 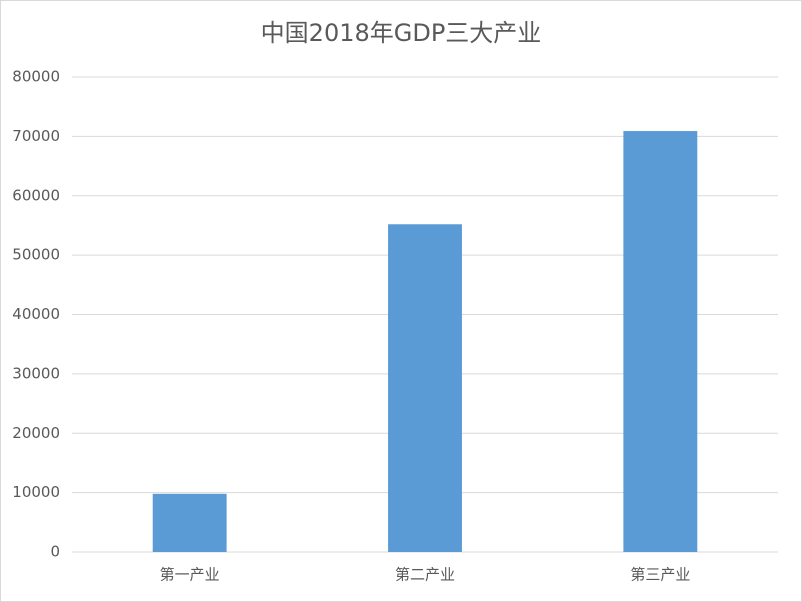 I want to click on y-tick-label: 40000, so click(x=36, y=314).